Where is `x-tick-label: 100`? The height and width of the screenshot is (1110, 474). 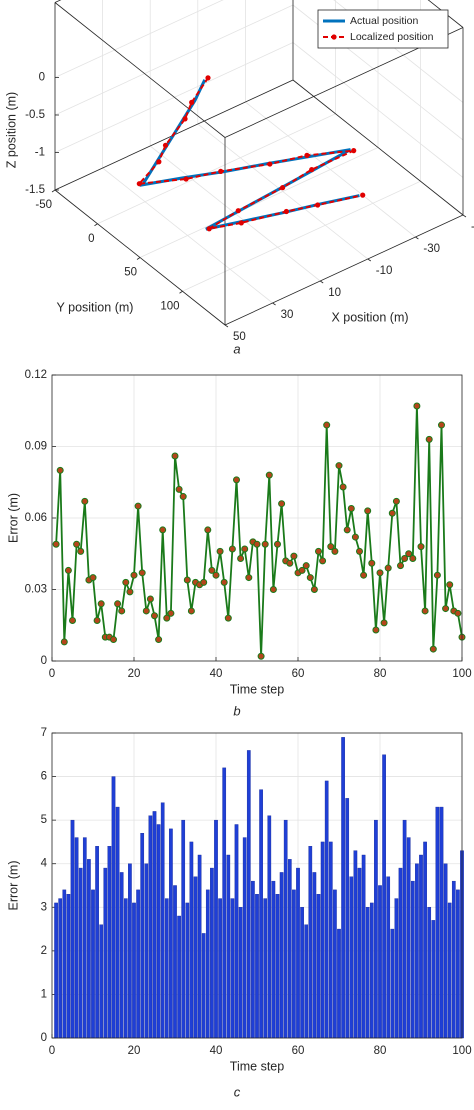
x-tick-label: 100 is located at coordinates (461, 1051).